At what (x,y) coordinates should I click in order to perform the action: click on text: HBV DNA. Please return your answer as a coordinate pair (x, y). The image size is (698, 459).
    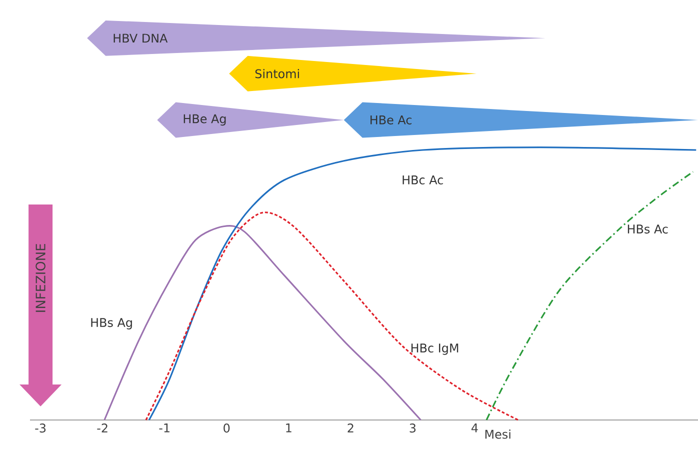
    Looking at the image, I should click on (141, 38).